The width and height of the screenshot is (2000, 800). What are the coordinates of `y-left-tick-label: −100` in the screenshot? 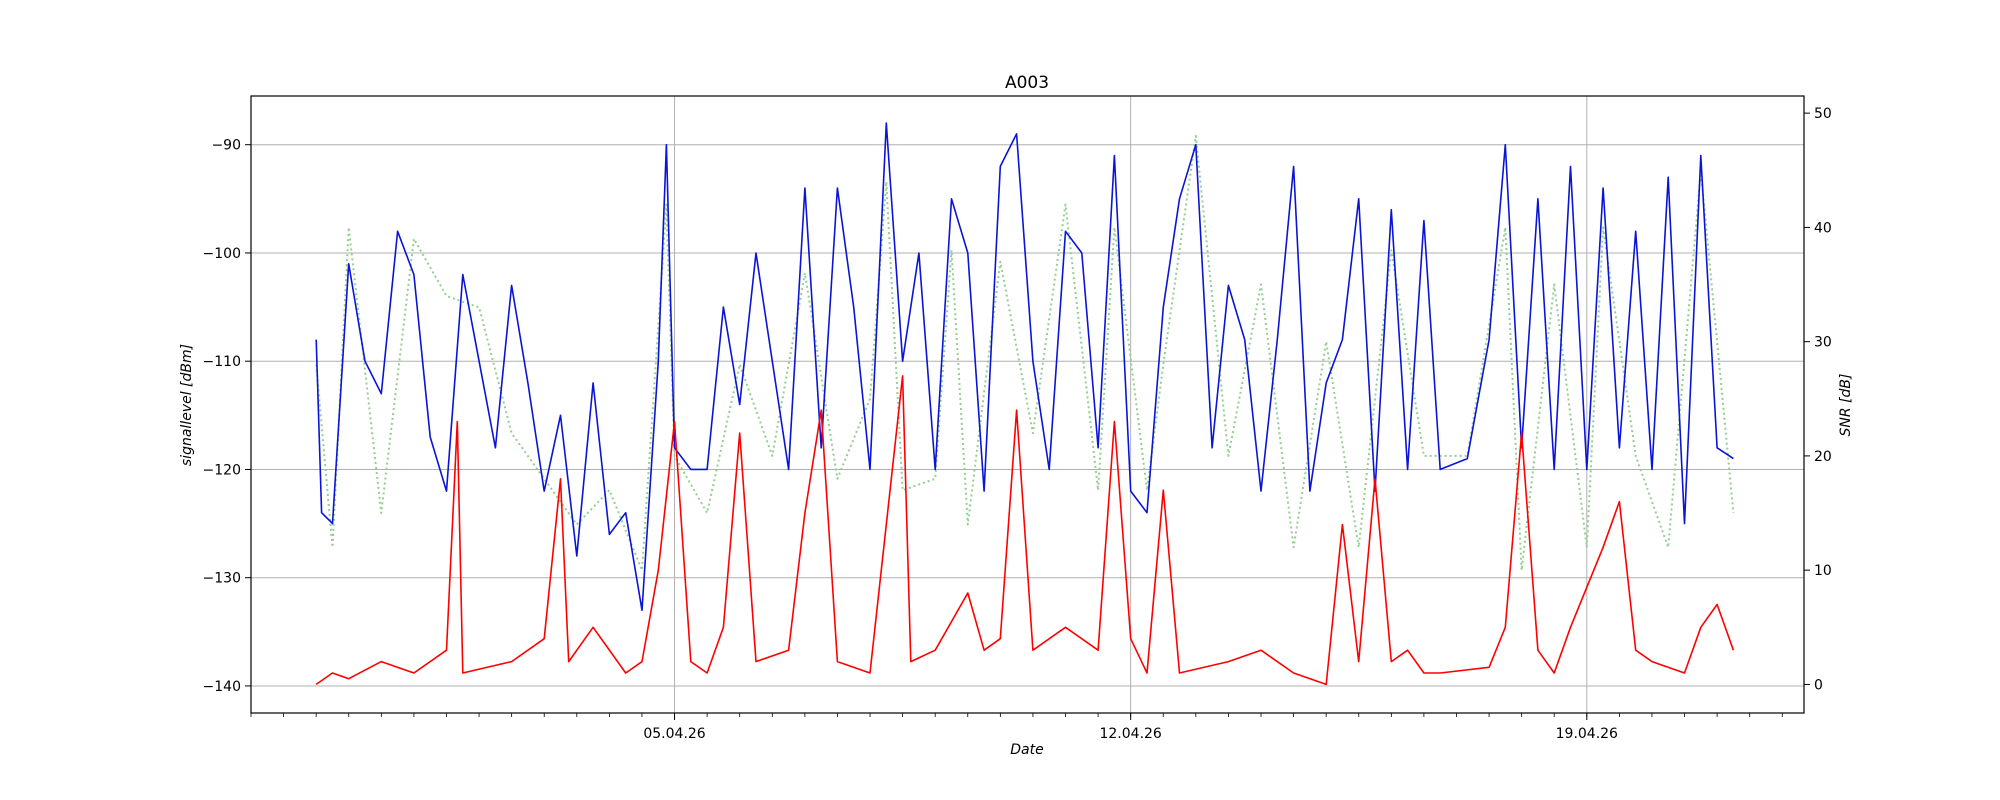 It's located at (222, 254).